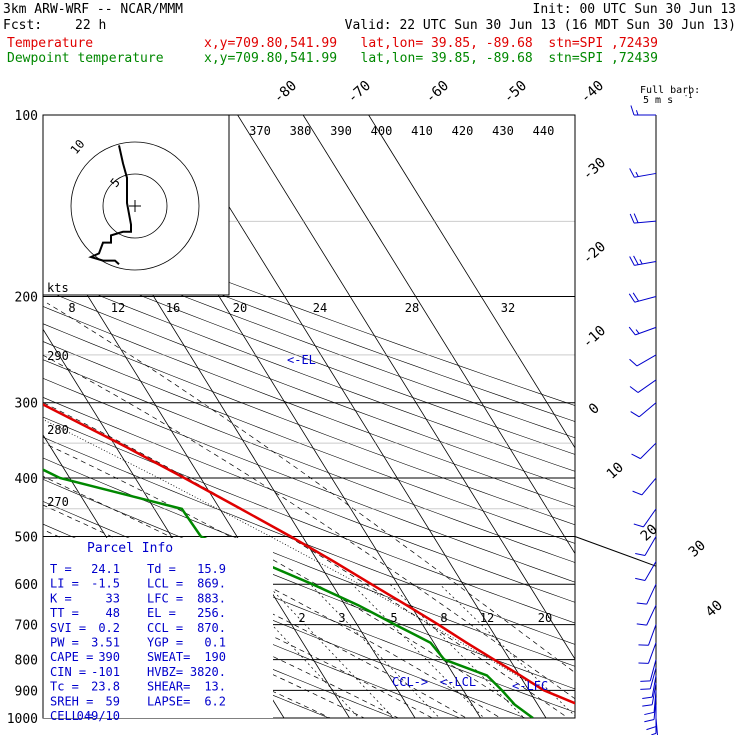 The height and width of the screenshot is (740, 740). I want to click on moist-adiabat, so click(221, 634).